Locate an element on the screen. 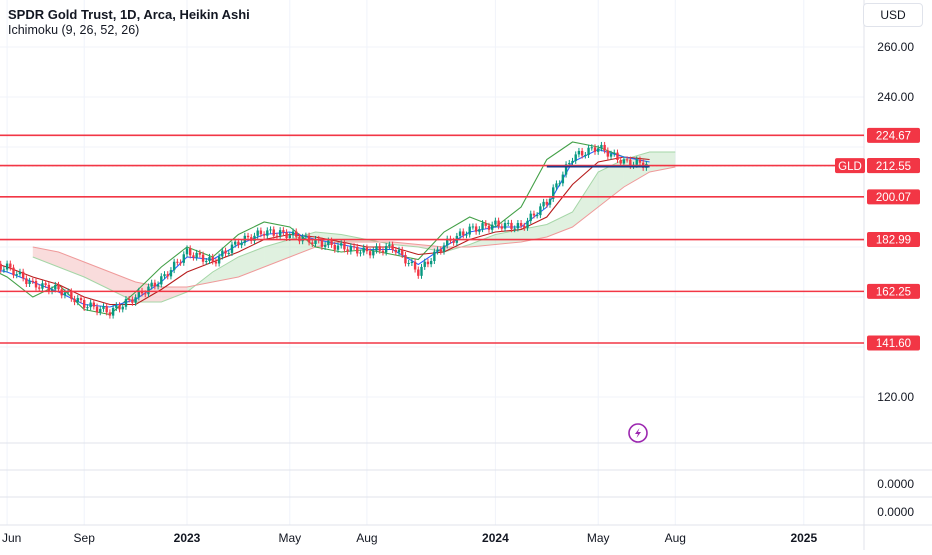  last-price-tag: 212.55 is located at coordinates (893, 166).